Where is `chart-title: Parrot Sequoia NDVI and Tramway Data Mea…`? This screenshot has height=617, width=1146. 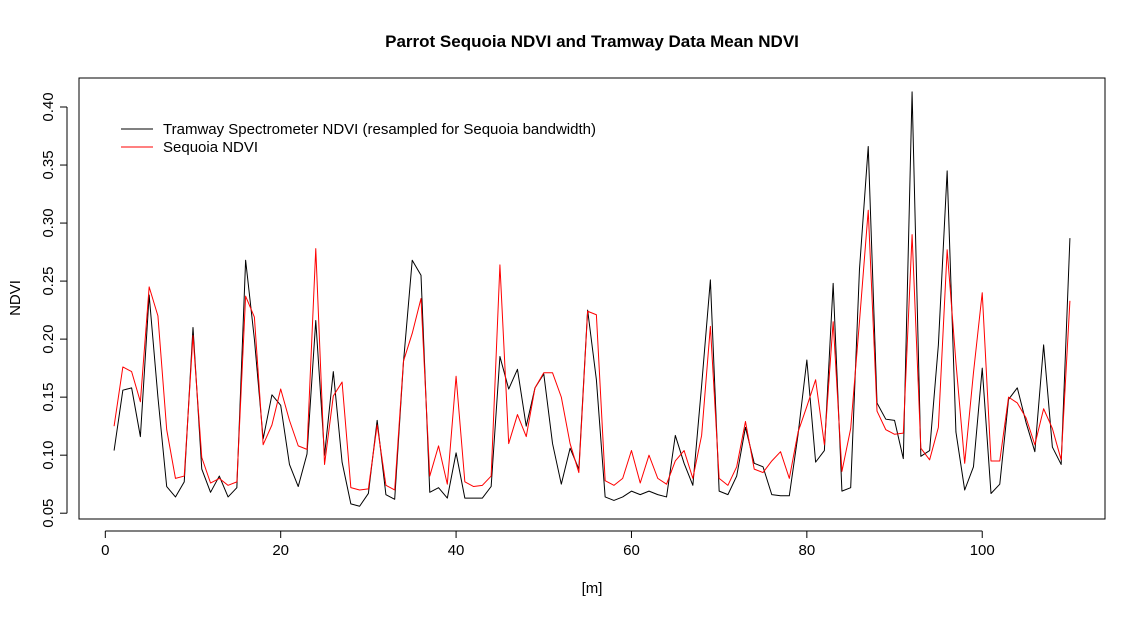
chart-title: Parrot Sequoia NDVI and Tramway Data Mea… is located at coordinates (592, 41).